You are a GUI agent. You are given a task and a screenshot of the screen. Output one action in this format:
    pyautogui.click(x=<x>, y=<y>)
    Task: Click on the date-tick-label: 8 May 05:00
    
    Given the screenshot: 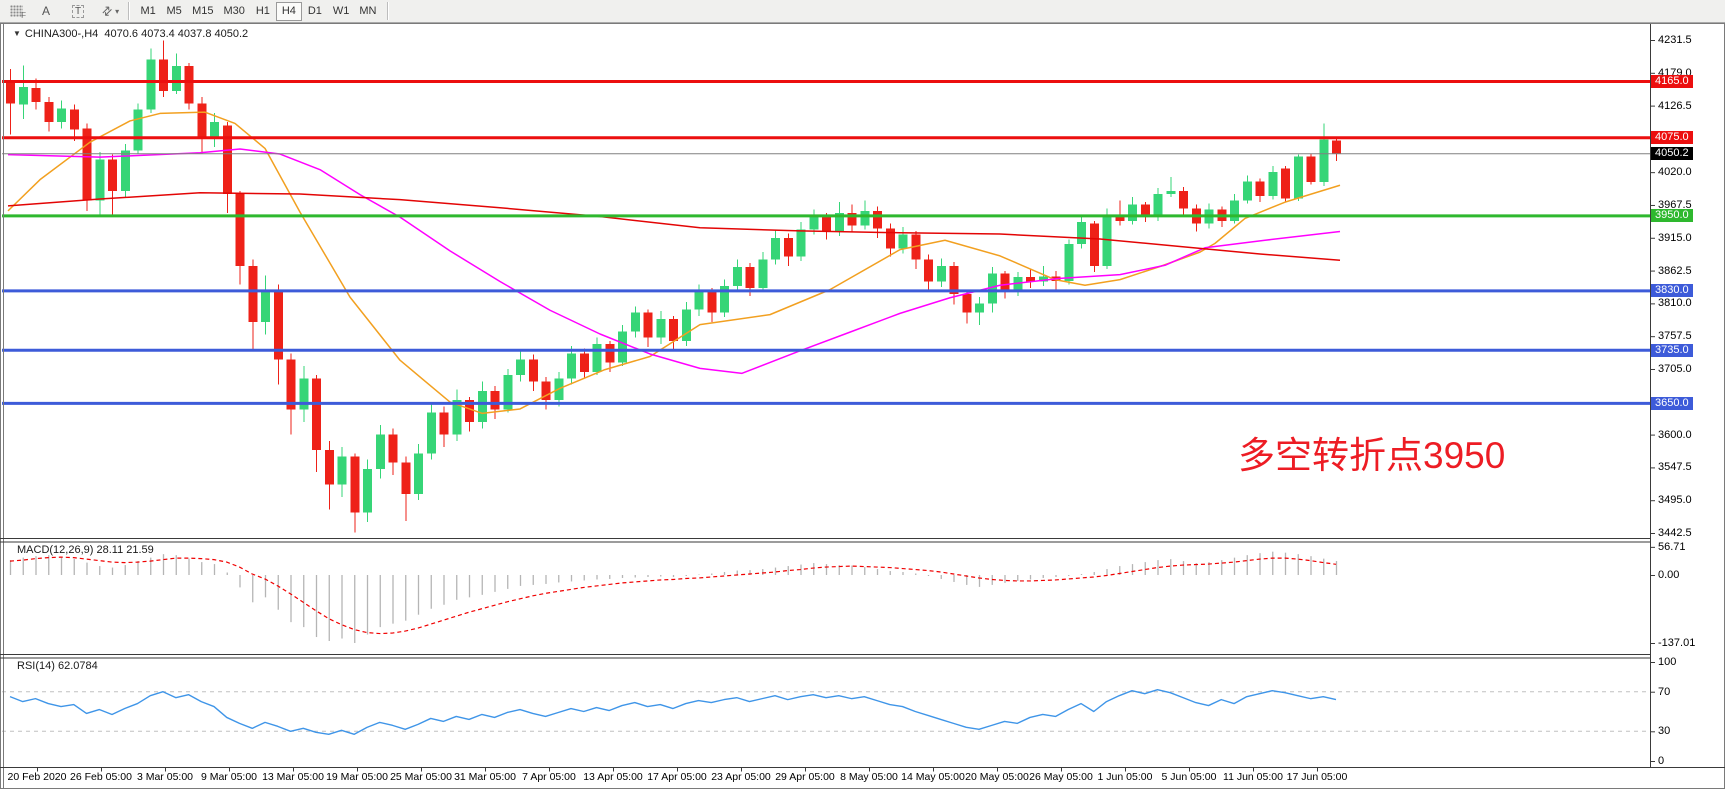 What is the action you would take?
    pyautogui.click(x=869, y=777)
    